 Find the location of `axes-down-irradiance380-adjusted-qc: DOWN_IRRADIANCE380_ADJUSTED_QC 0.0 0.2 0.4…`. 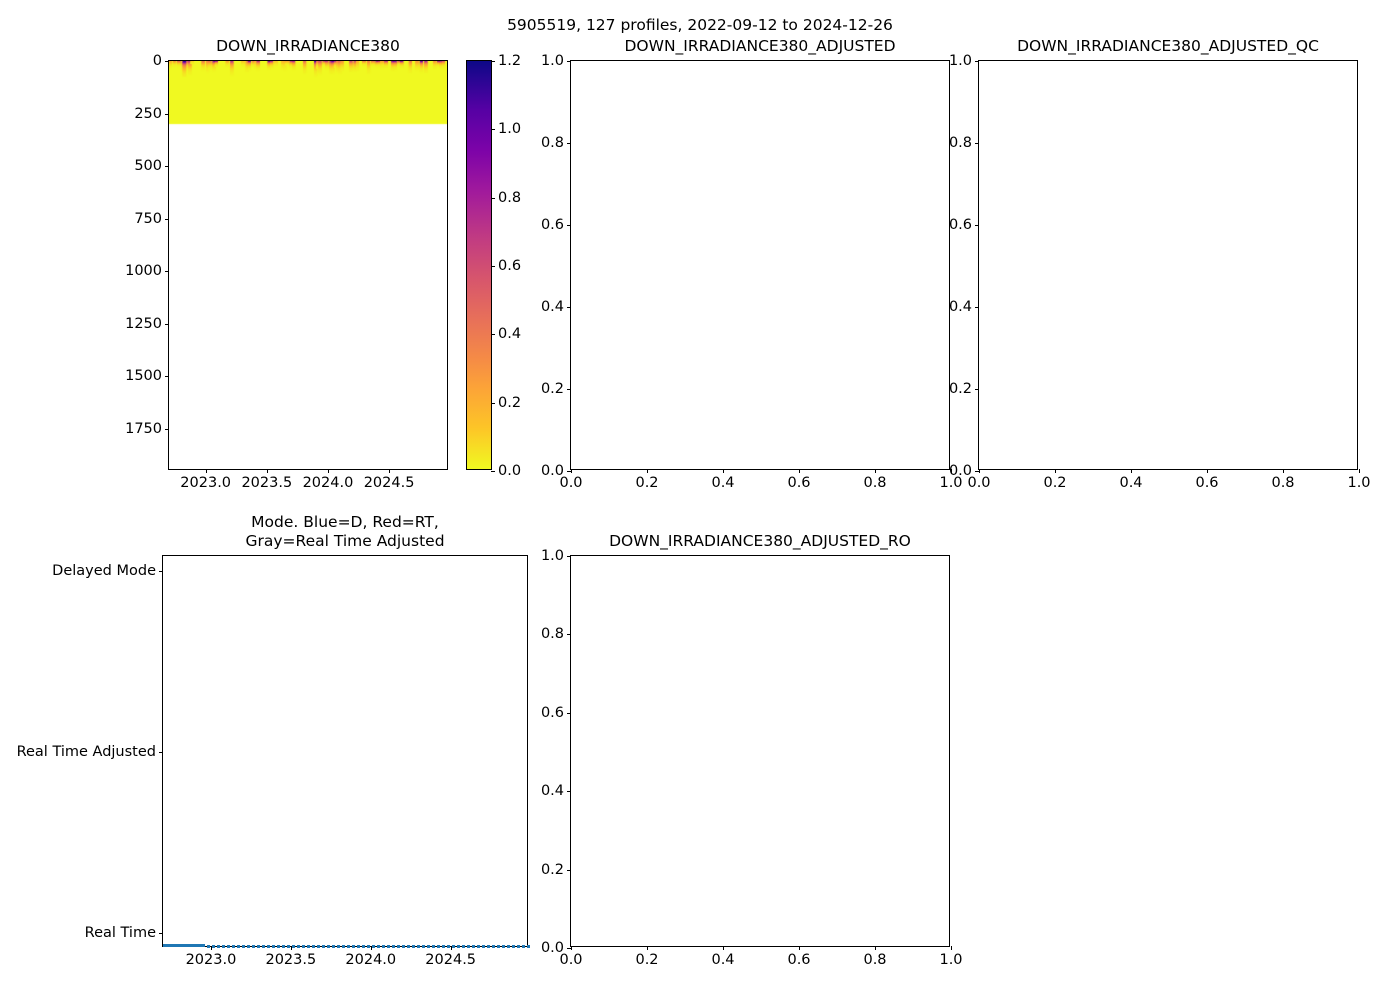

axes-down-irradiance380-adjusted-qc: DOWN_IRRADIANCE380_ADJUSTED_QC 0.0 0.2 0.4… is located at coordinates (1160, 264).